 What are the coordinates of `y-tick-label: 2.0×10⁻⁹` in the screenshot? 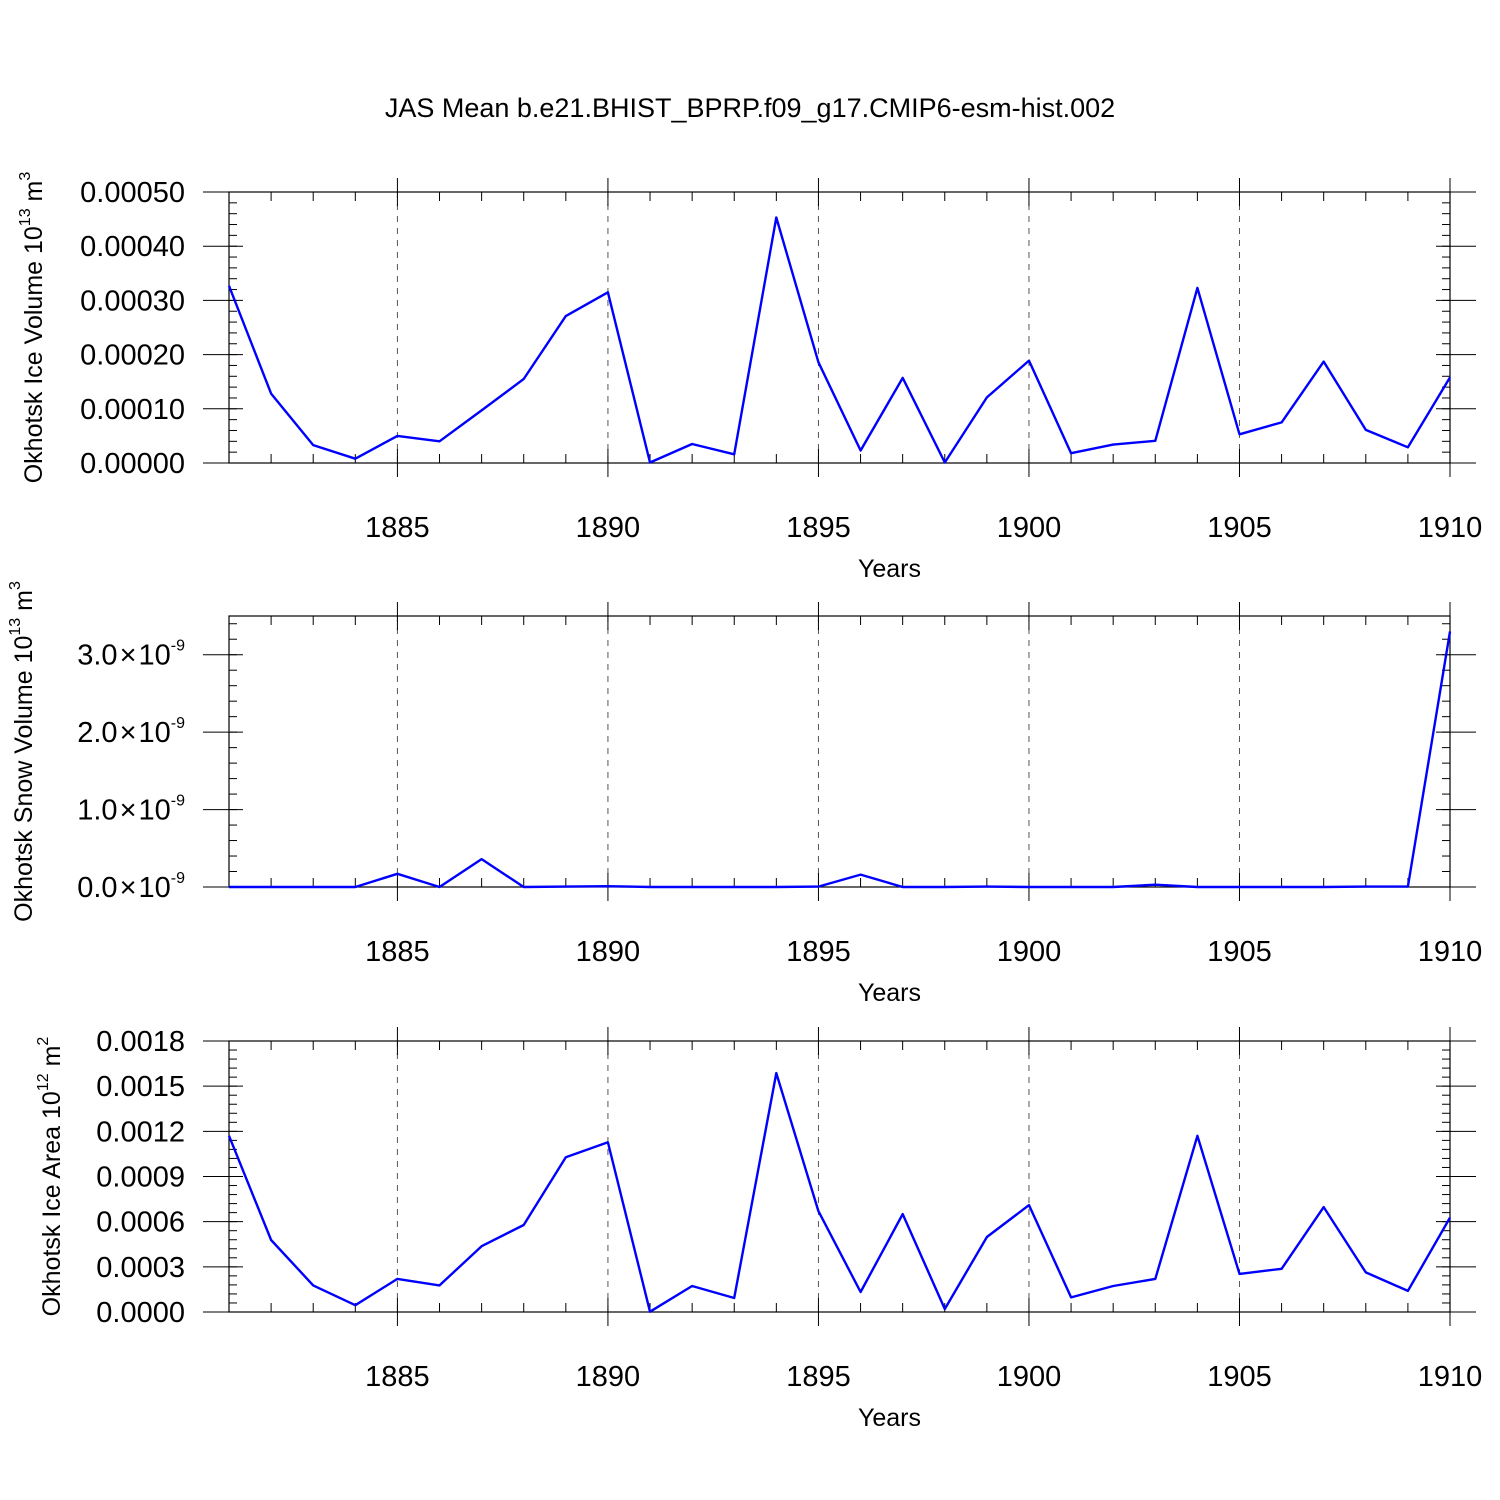 It's located at (131, 732).